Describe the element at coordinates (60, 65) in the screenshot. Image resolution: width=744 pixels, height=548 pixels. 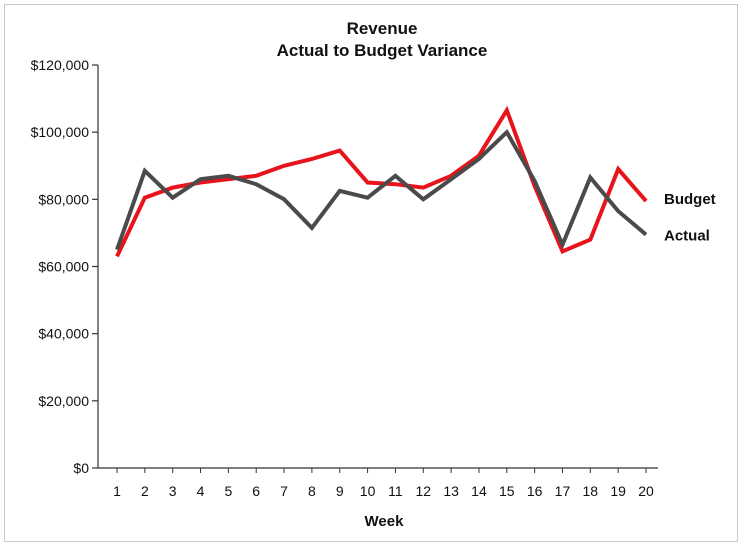
I see `y-tick-label: $120,000` at that location.